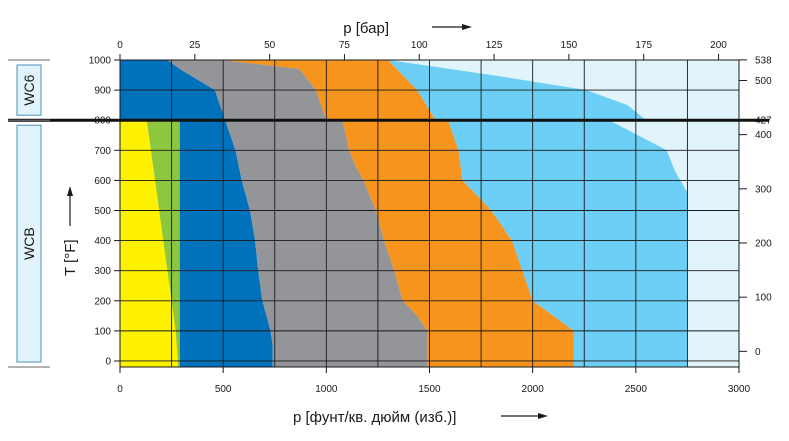  What do you see at coordinates (763, 121) in the screenshot?
I see `right-tick-label: 427` at bounding box center [763, 121].